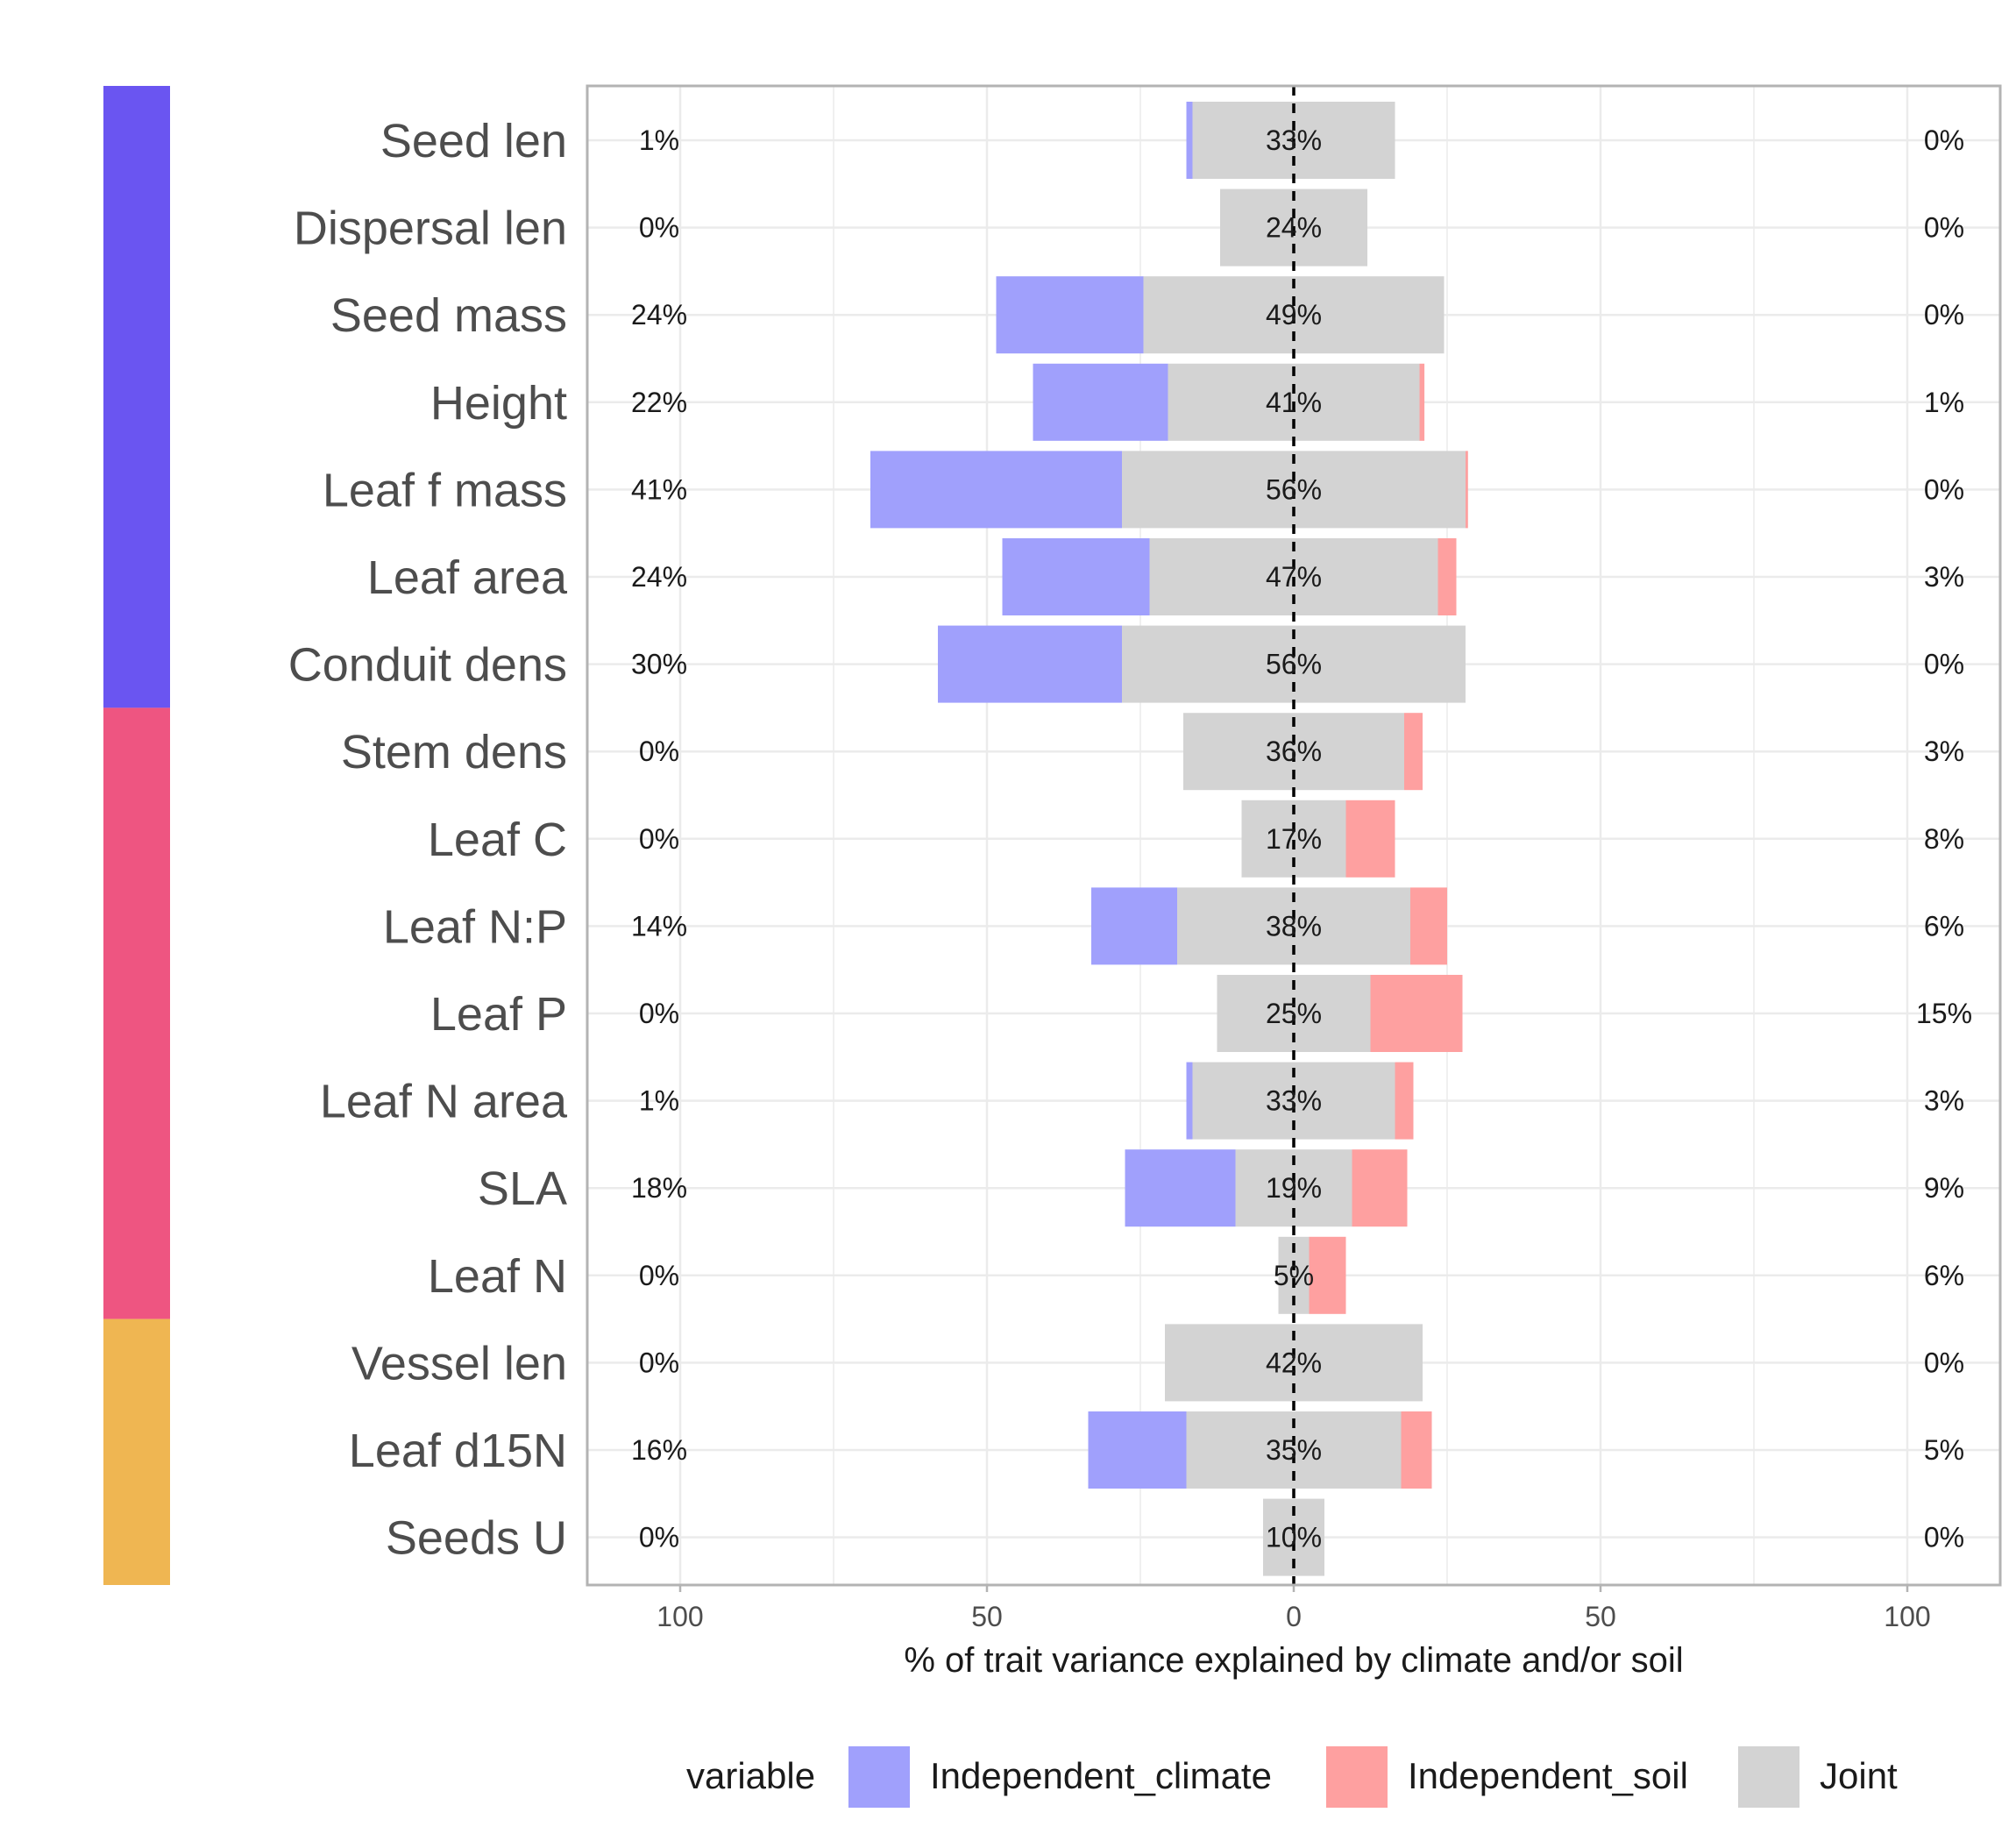  Describe the element at coordinates (1294, 839) in the screenshot. I see `joint-percent-label: 17%` at that location.